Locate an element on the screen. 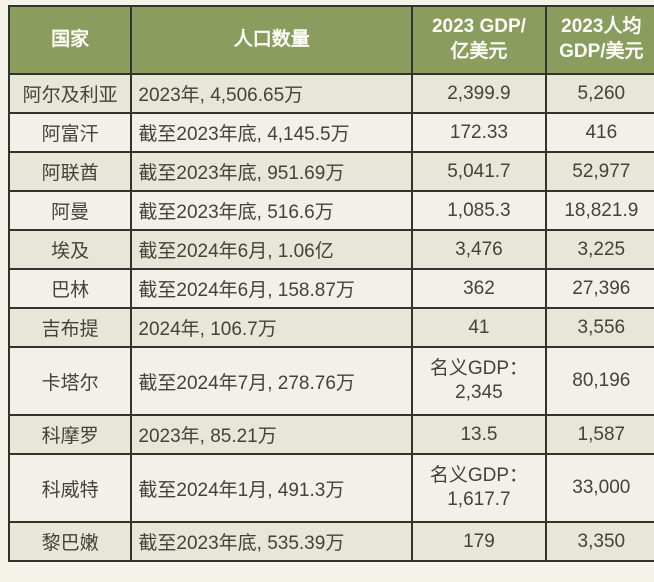 The width and height of the screenshot is (654, 582). table-row: 巴林 截至2024年6月, 158.87万 362 27,396 is located at coordinates (330, 288).